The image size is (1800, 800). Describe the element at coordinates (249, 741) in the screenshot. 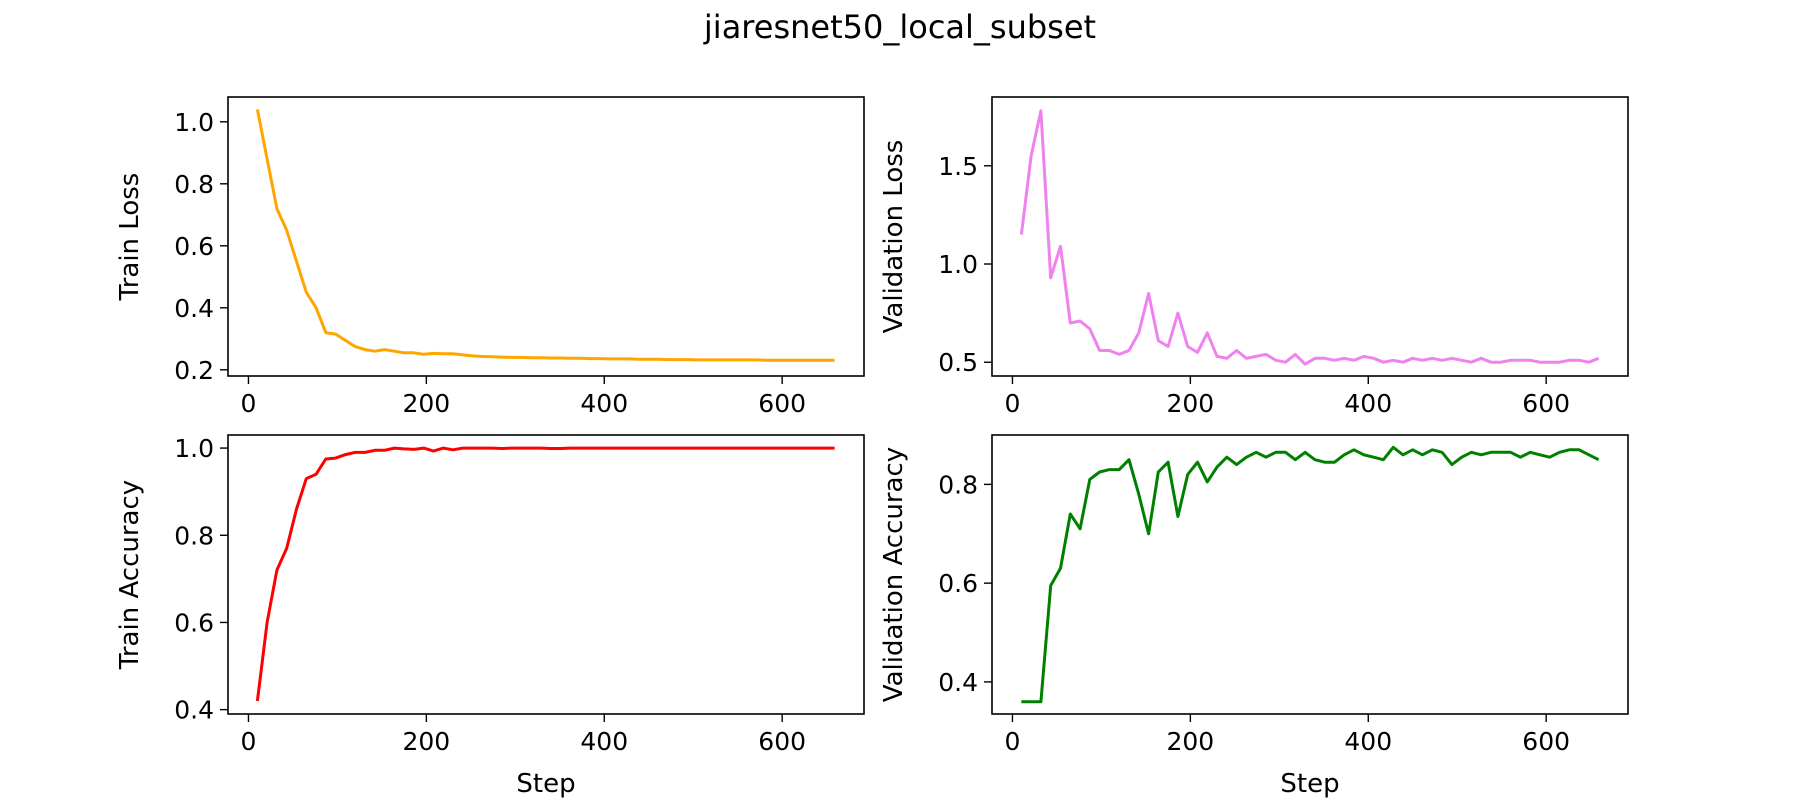

I see `train-accuracy-x-tick-label: 0` at that location.